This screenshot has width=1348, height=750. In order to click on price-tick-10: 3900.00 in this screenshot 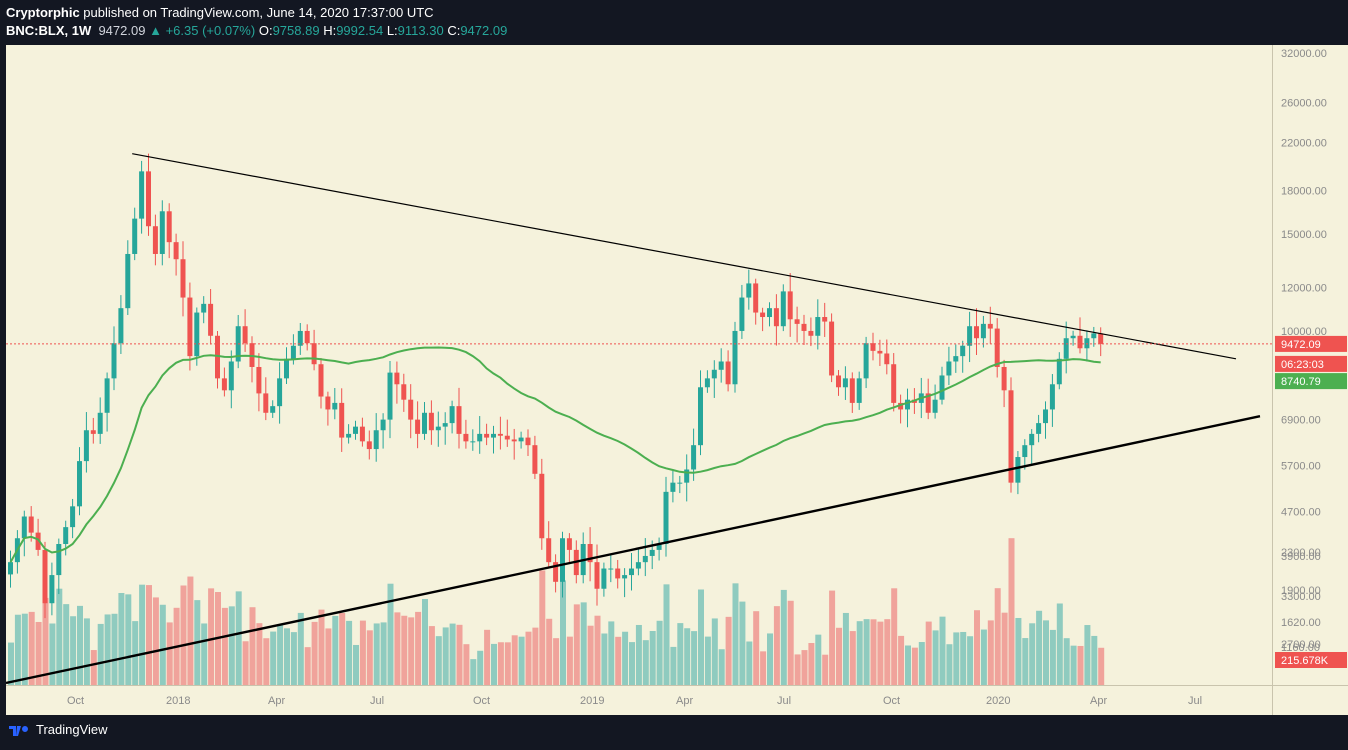, I will do `click(1301, 557)`.